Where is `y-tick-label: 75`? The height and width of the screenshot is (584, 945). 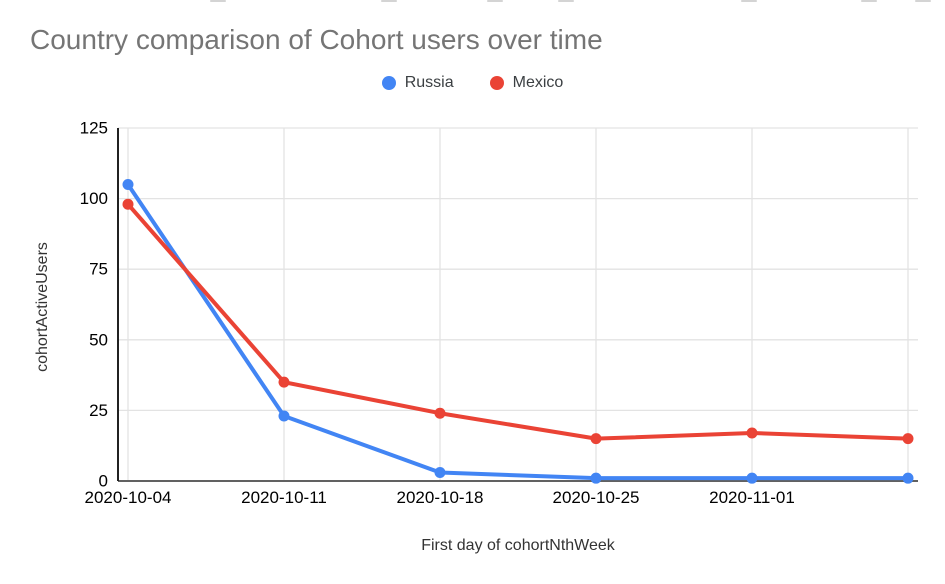 y-tick-label: 75 is located at coordinates (98, 269).